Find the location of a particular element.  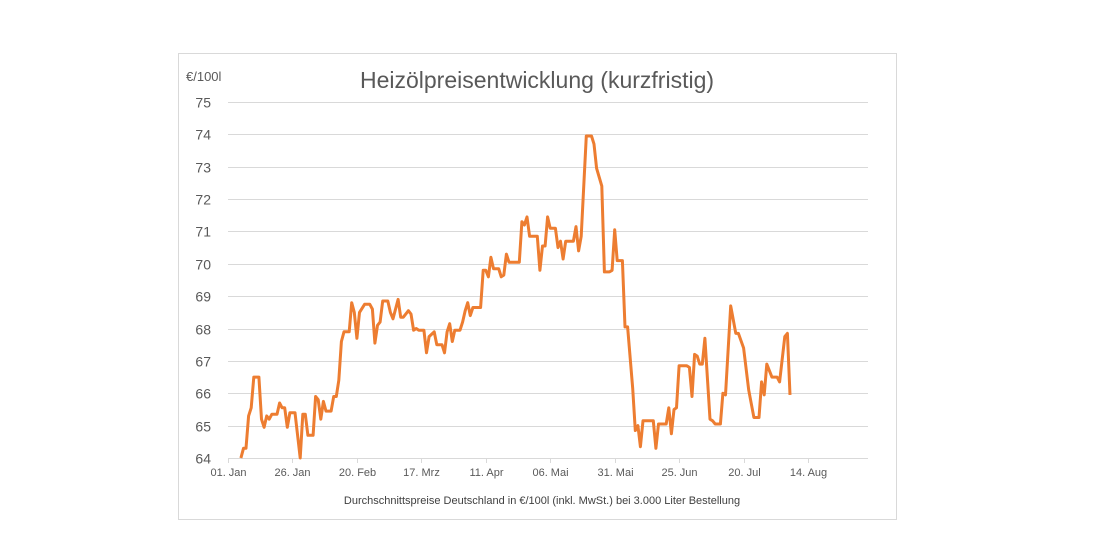

y-tick-label: 75 is located at coordinates (203, 103).